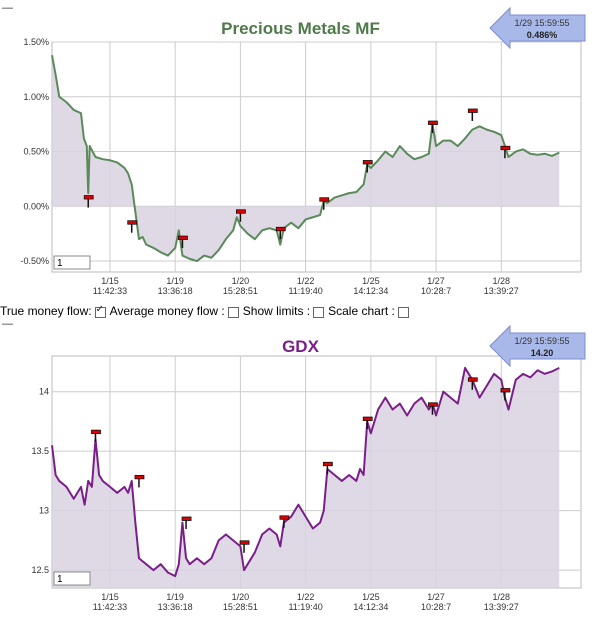 The width and height of the screenshot is (606, 618). Describe the element at coordinates (7, 8) in the screenshot. I see `chart1-collapse-dash: —` at that location.